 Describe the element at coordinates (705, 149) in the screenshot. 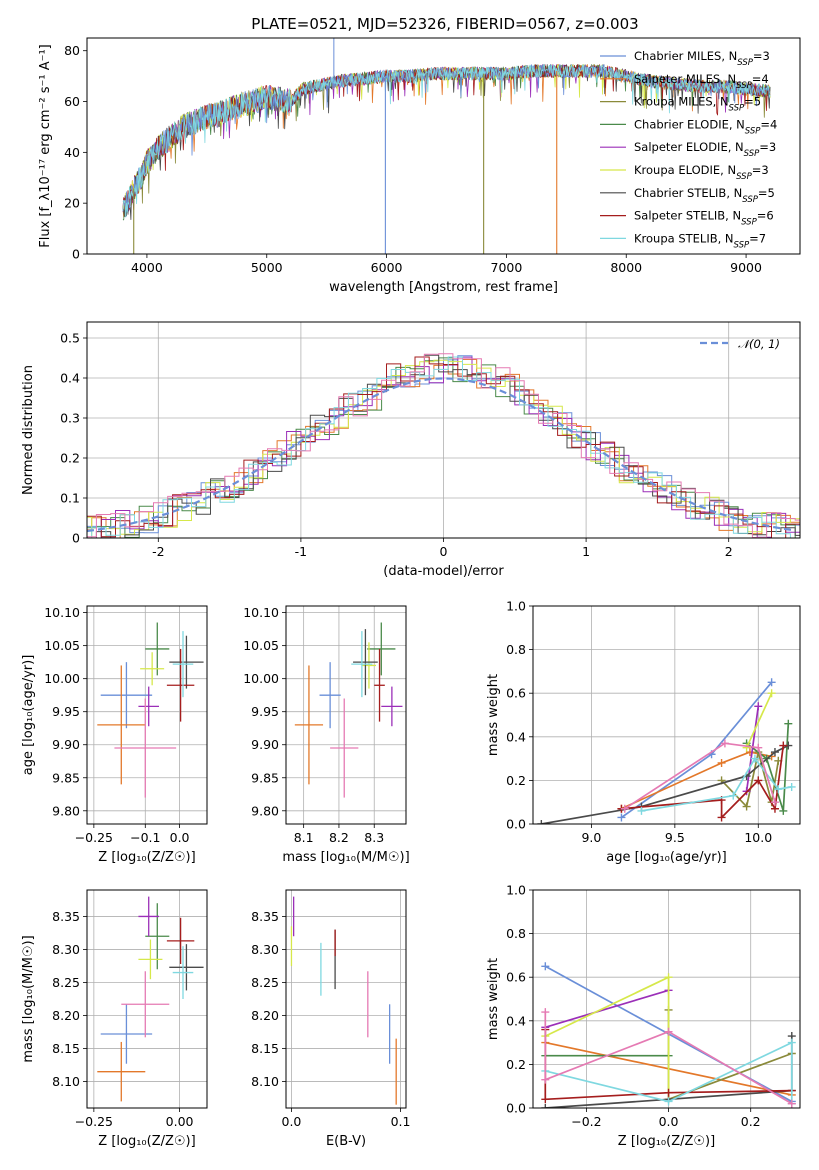

I see `legend-entry-label: Salpeter ELODIE, NSSP=3` at that location.